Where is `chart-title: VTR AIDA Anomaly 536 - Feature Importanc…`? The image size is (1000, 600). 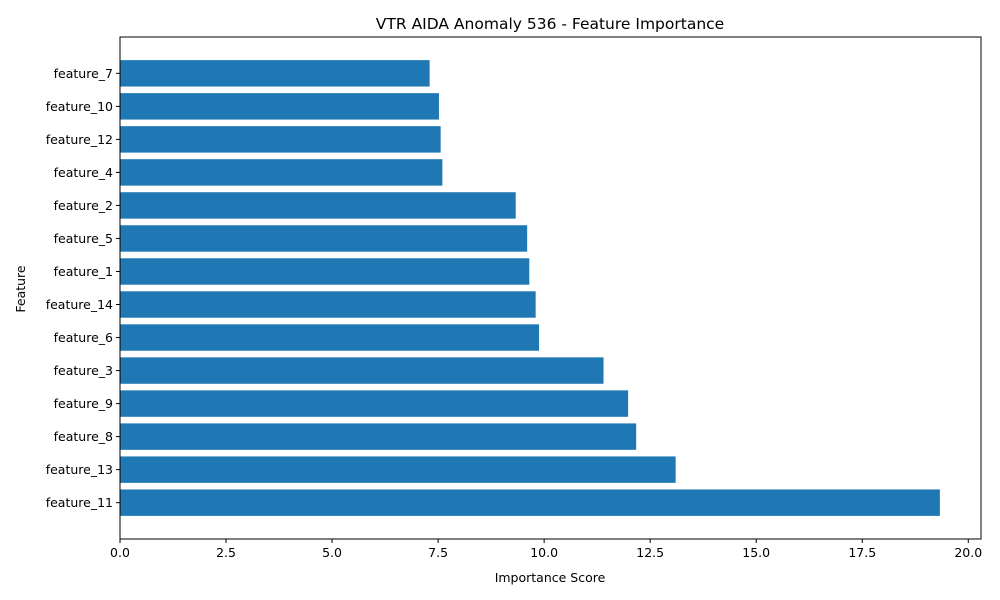
chart-title: VTR AIDA Anomaly 536 - Feature Importanc… is located at coordinates (550, 24).